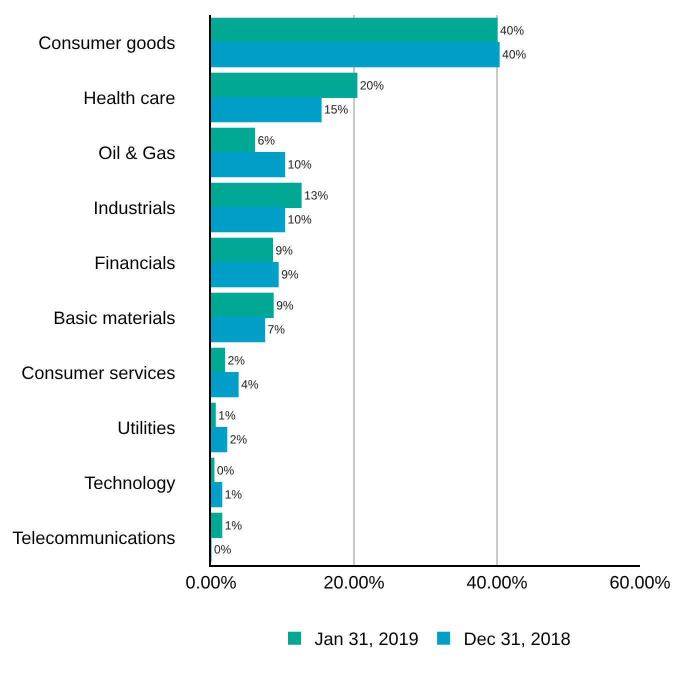 The image size is (683, 675). I want to click on data-label: 20%, so click(372, 85).